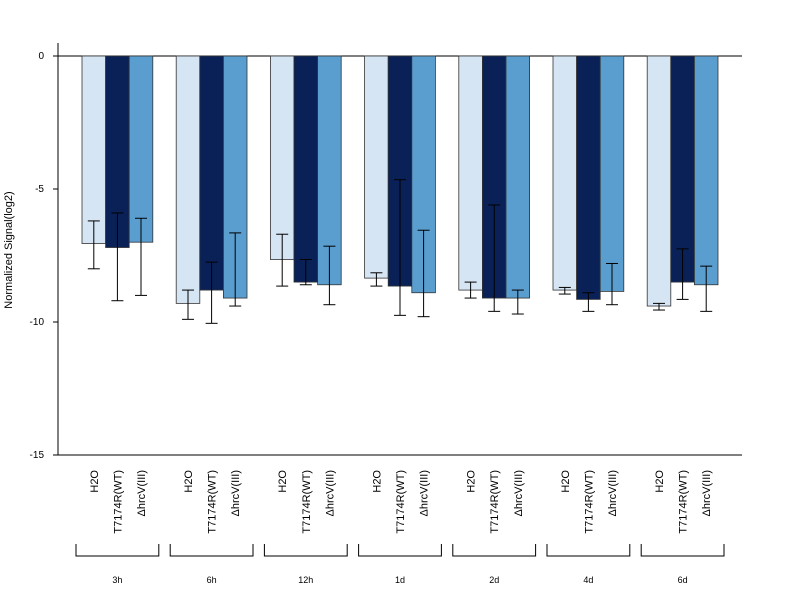 This screenshot has width=800, height=600. Describe the element at coordinates (588, 580) in the screenshot. I see `group-label: 4d` at that location.